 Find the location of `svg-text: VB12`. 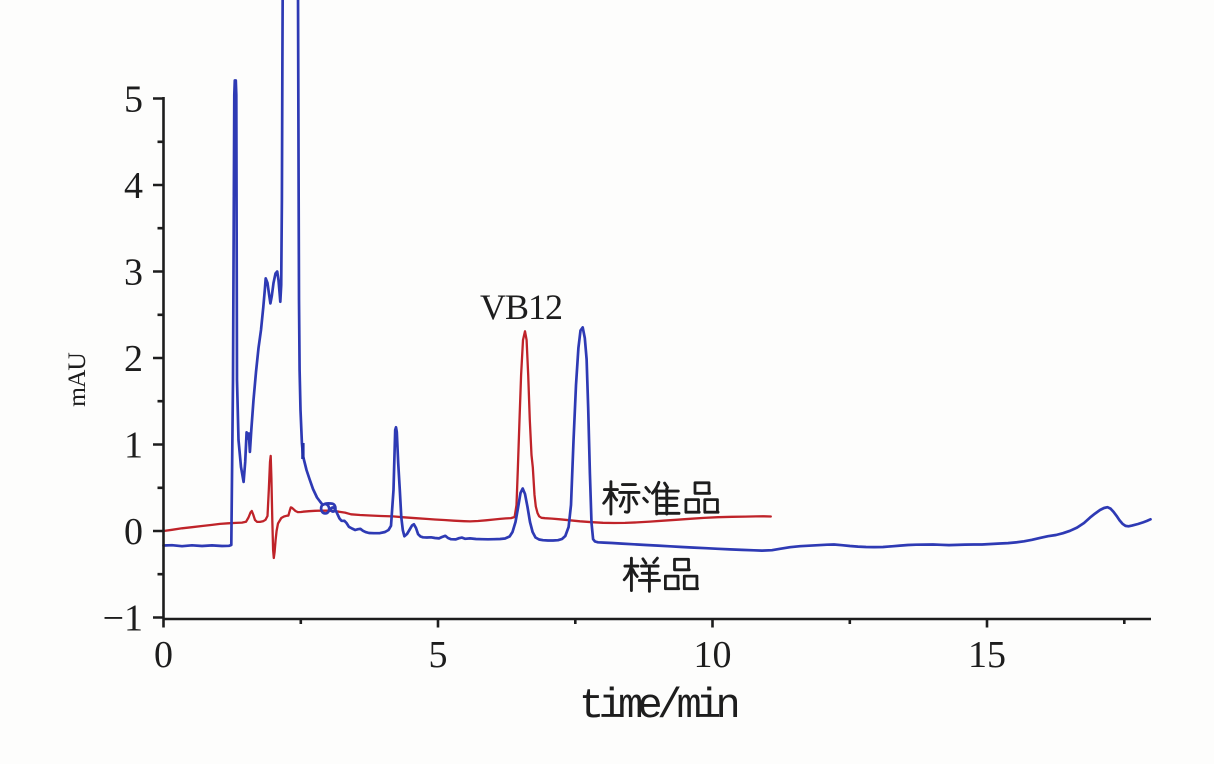

svg-text: VB12 is located at coordinates (521, 307).